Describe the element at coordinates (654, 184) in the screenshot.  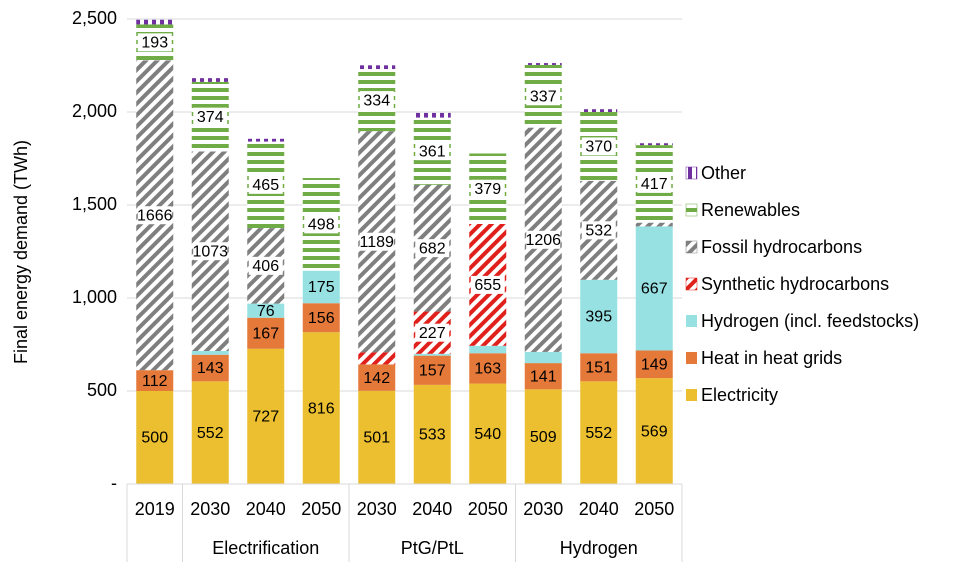
I see `data-label: 417` at that location.